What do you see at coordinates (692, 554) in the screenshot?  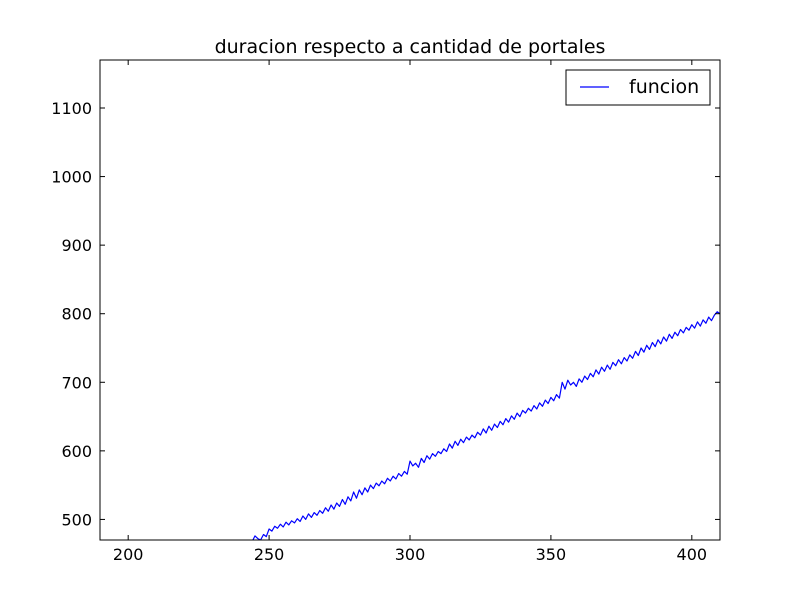 I see `x-tick-label: 400` at bounding box center [692, 554].